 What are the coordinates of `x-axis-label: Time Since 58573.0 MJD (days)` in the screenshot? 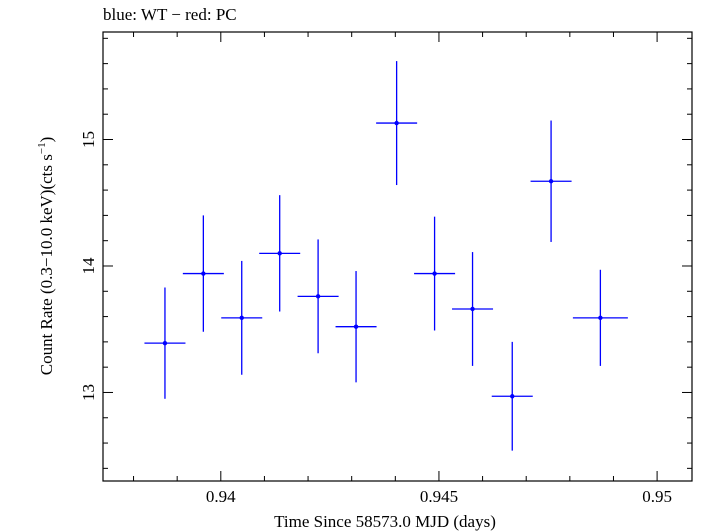 It's located at (385, 521).